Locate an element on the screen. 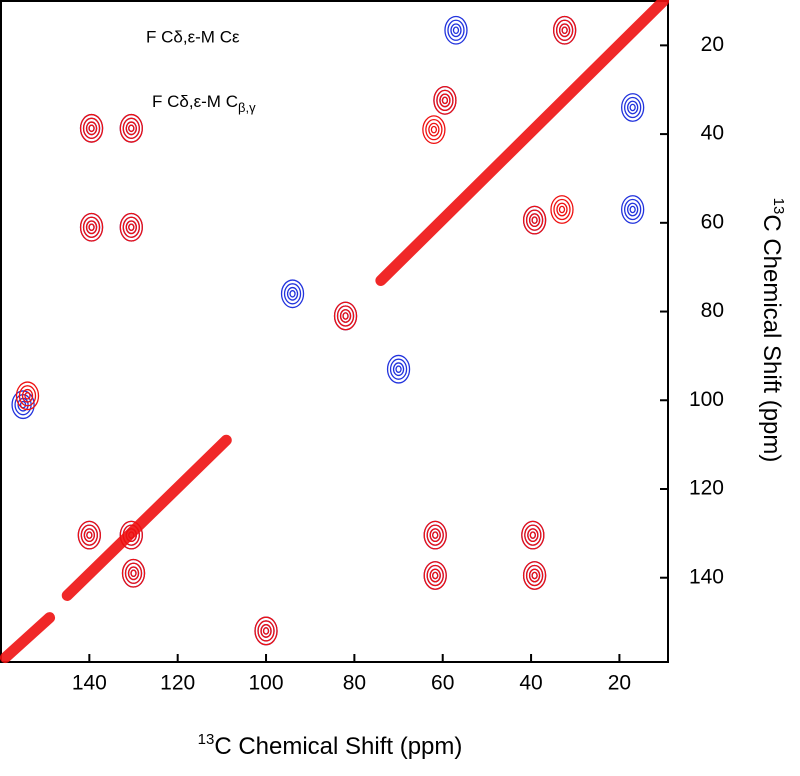  x-tick-label: 140 is located at coordinates (89, 683).